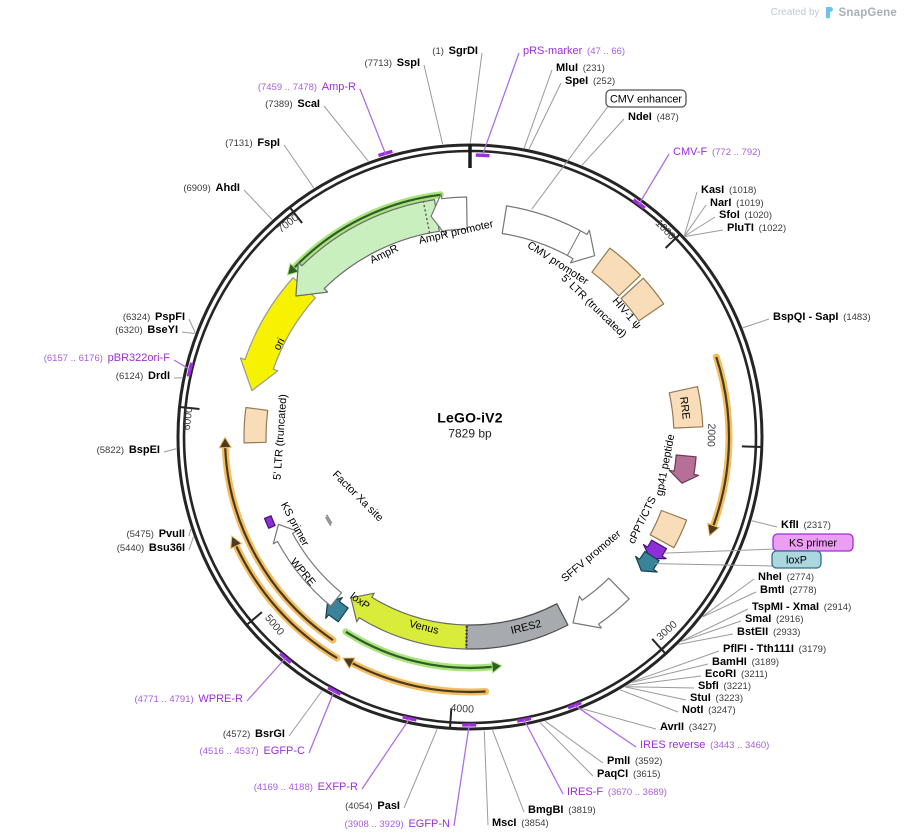  Describe the element at coordinates (107, 358) in the screenshot. I see `site-label-pBR322ori-F: (6157 .. 6176) pBR322ori-F` at that location.